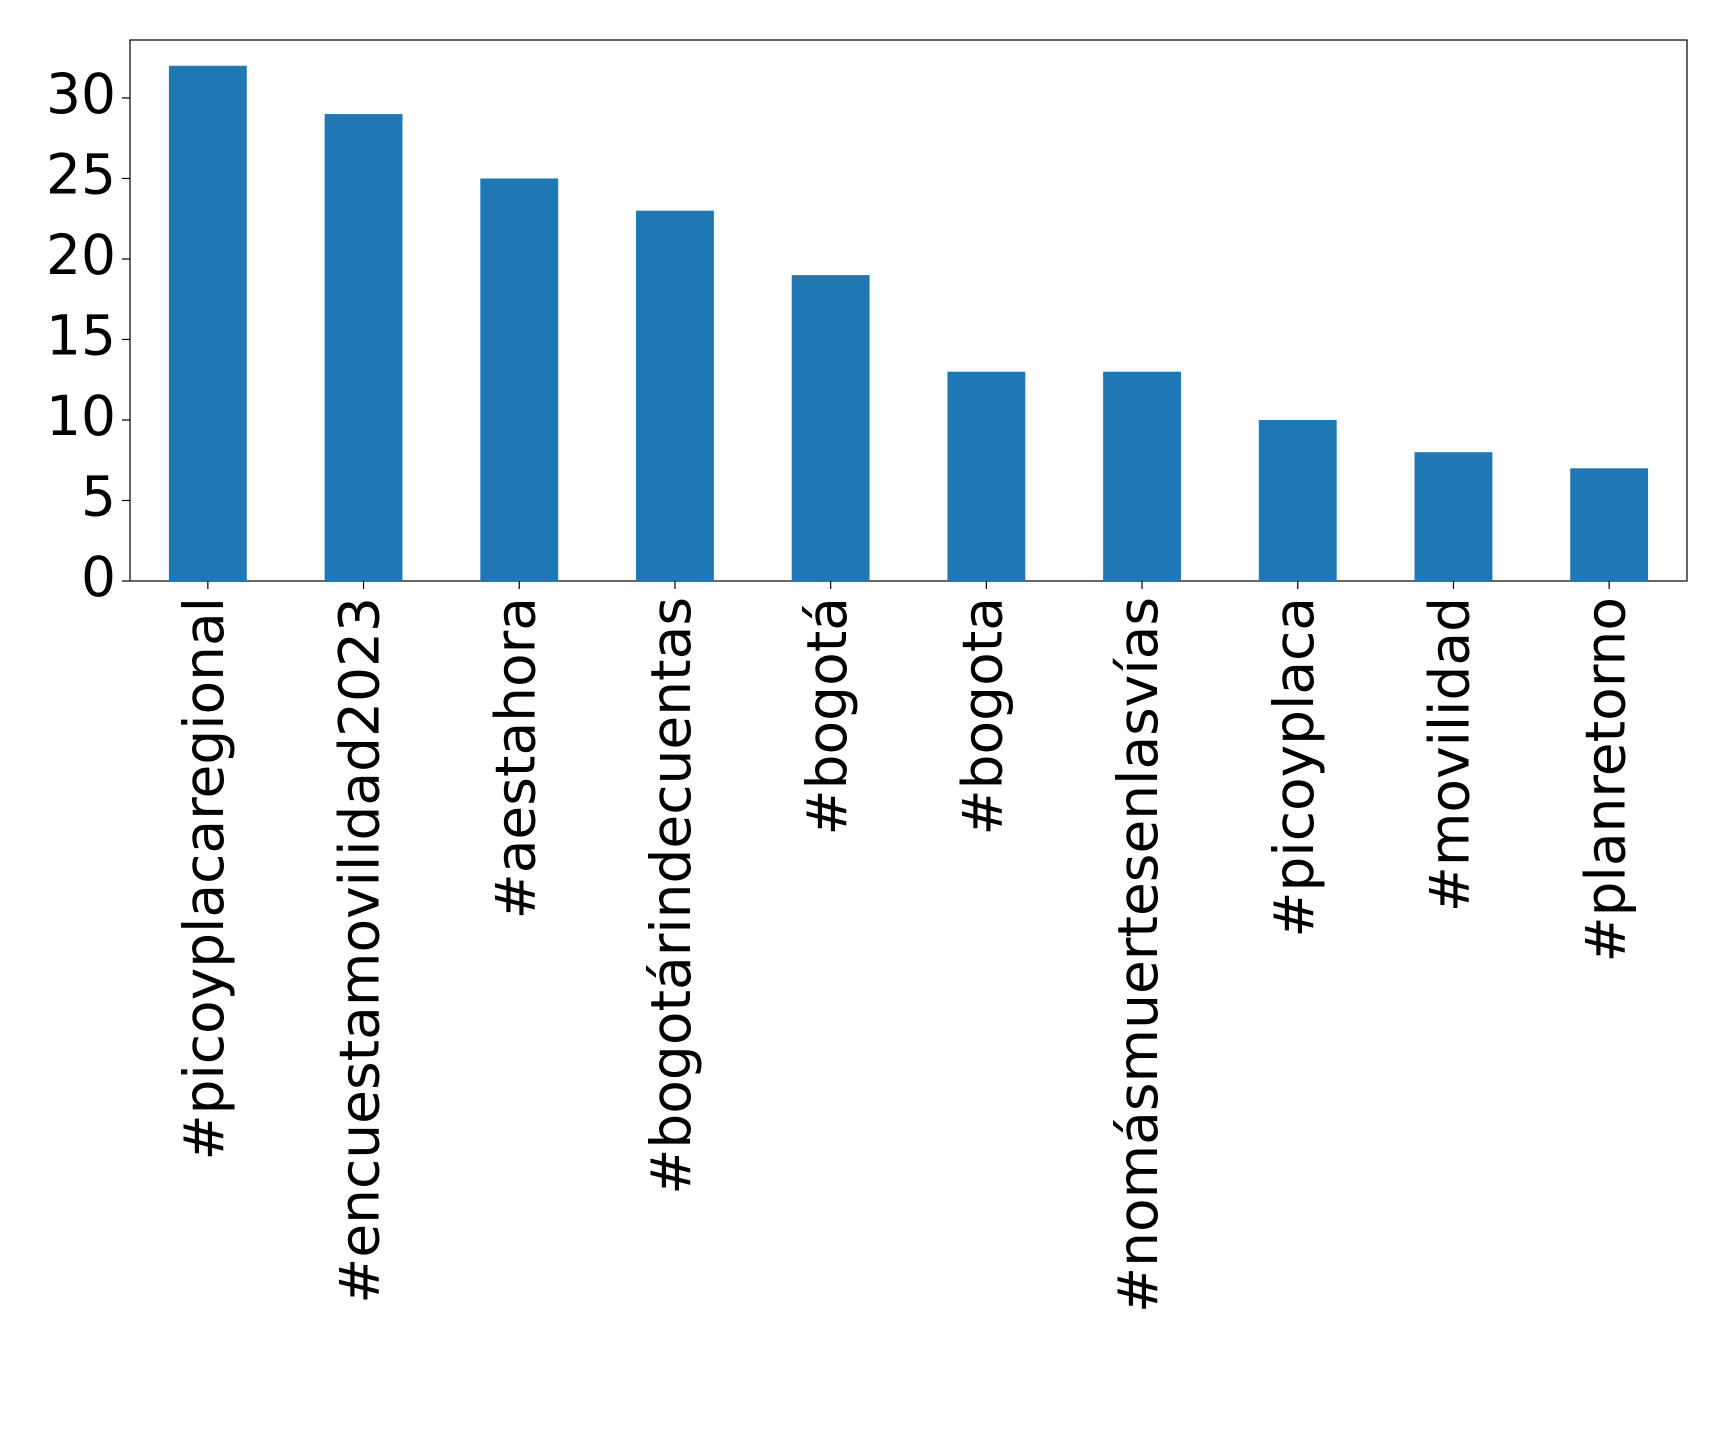 This screenshot has height=1441, width=1719. I want to click on y-tick-label: 20, so click(81, 255).